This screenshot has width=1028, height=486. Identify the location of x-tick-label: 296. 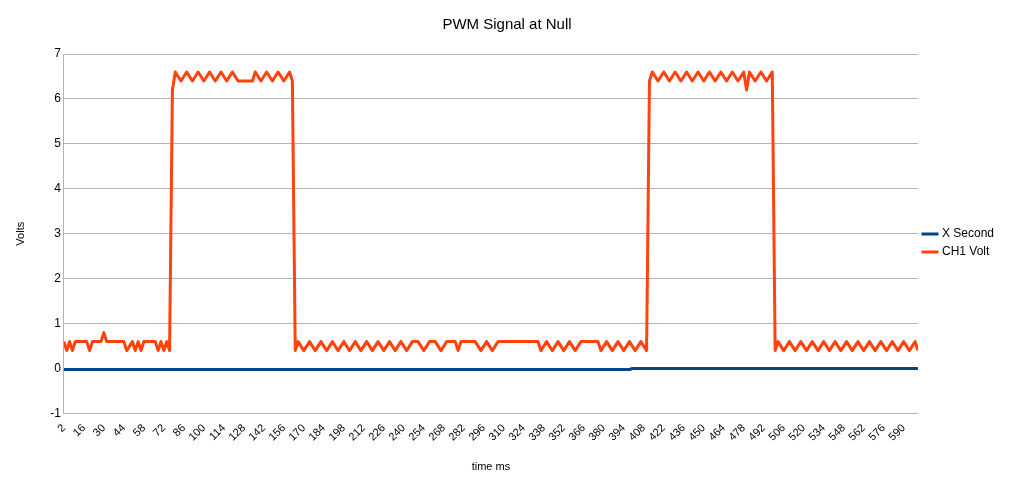
(476, 432).